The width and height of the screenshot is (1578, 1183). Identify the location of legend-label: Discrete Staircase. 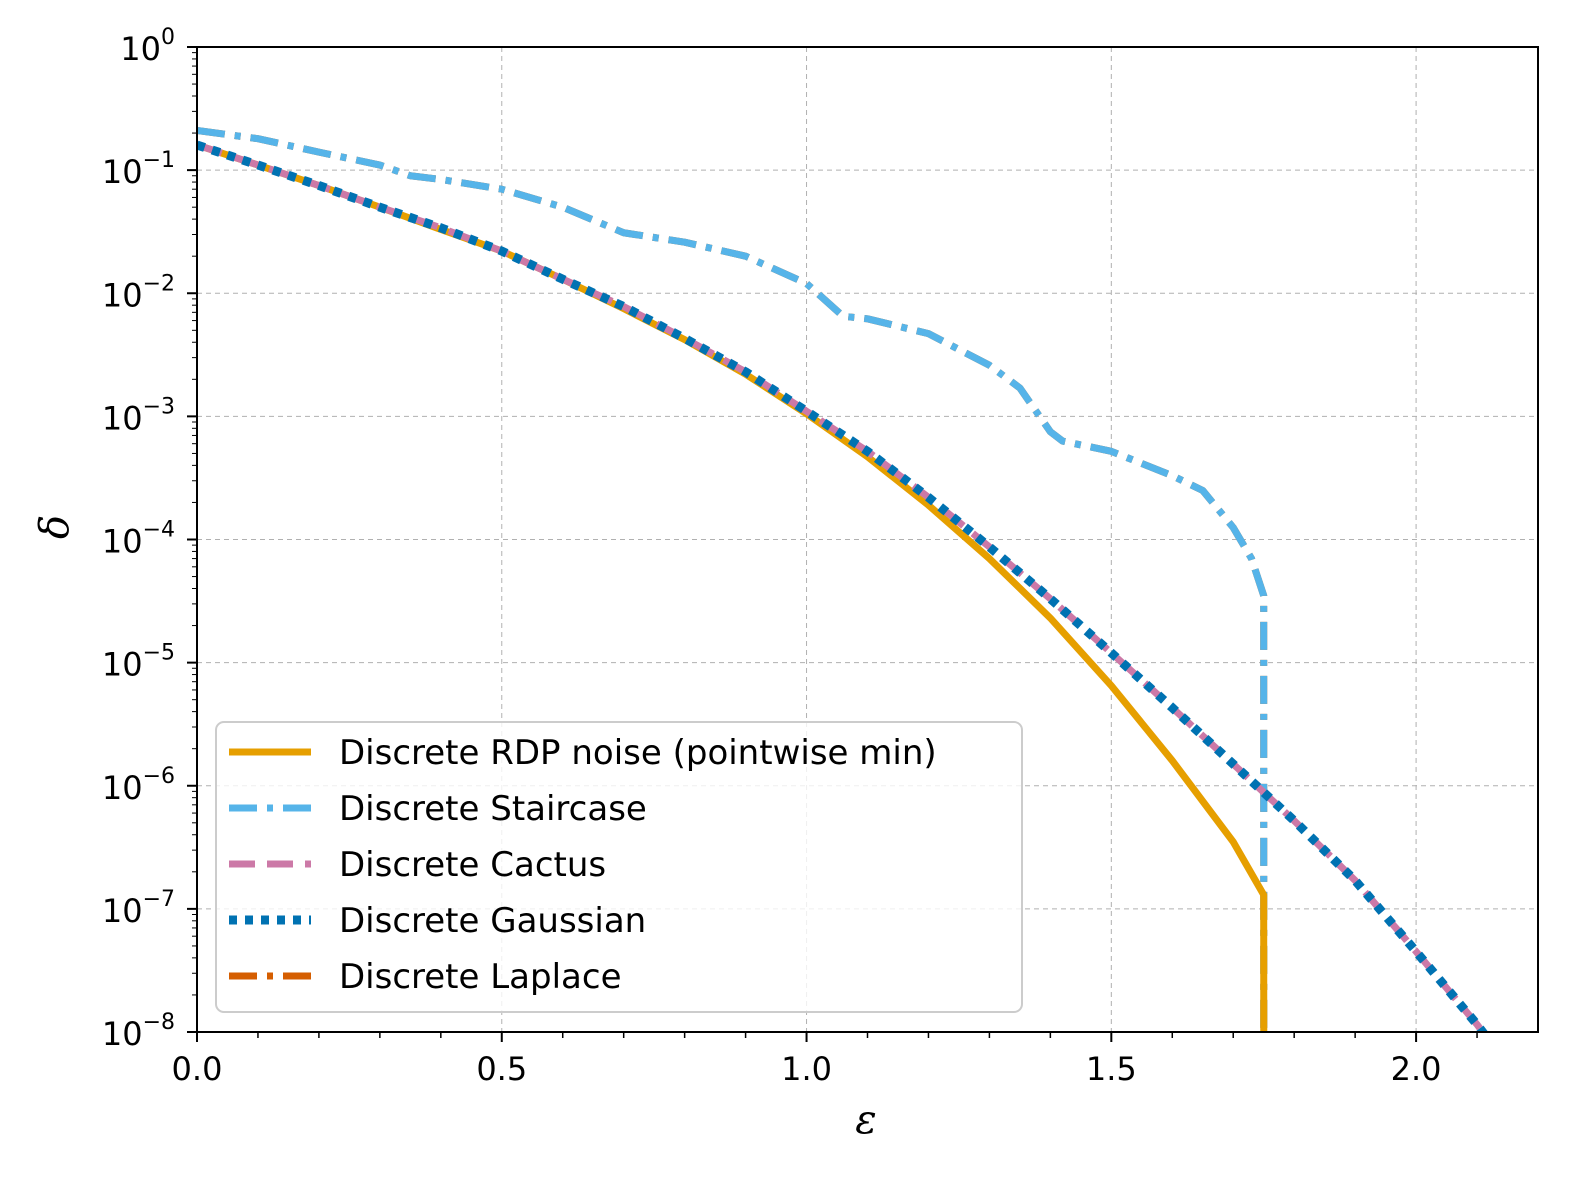
(493, 809).